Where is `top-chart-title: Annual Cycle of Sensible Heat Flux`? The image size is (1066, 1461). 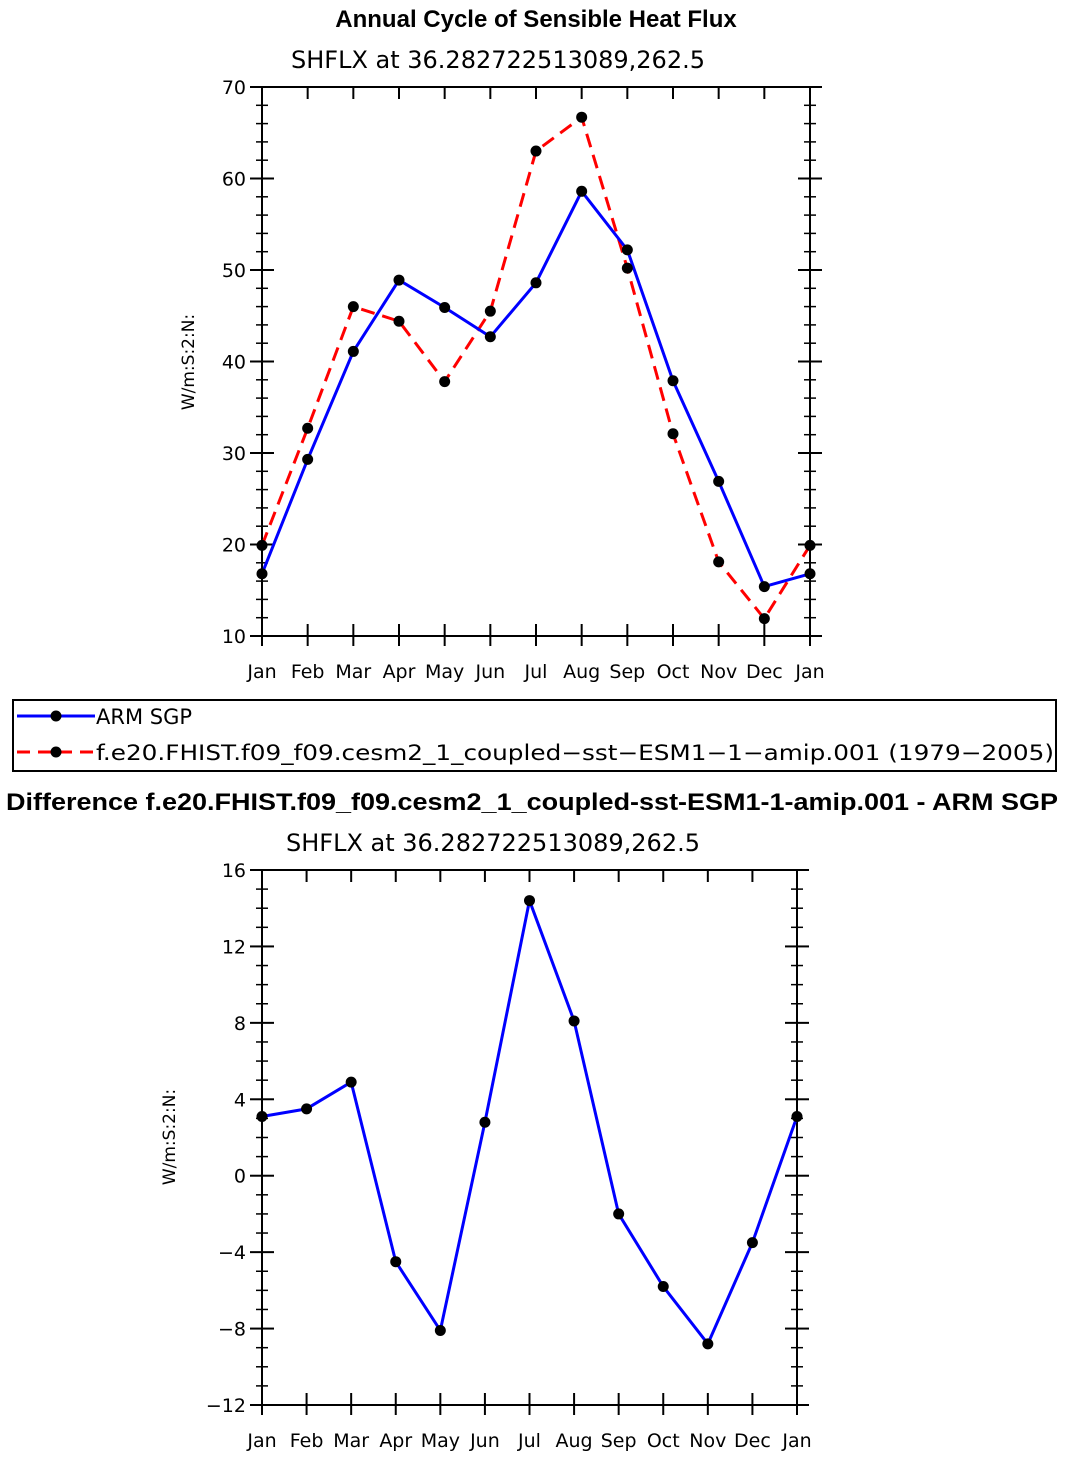 top-chart-title: Annual Cycle of Sensible Heat Flux is located at coordinates (536, 19).